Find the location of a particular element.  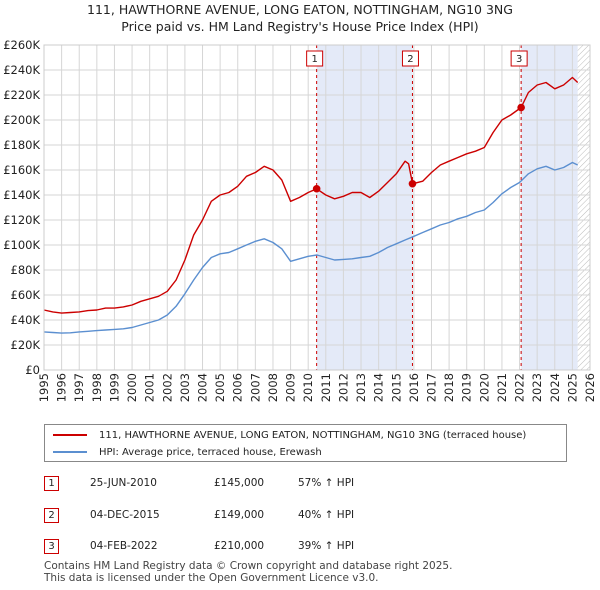

sale-marker-label: 3 is located at coordinates (519, 59).